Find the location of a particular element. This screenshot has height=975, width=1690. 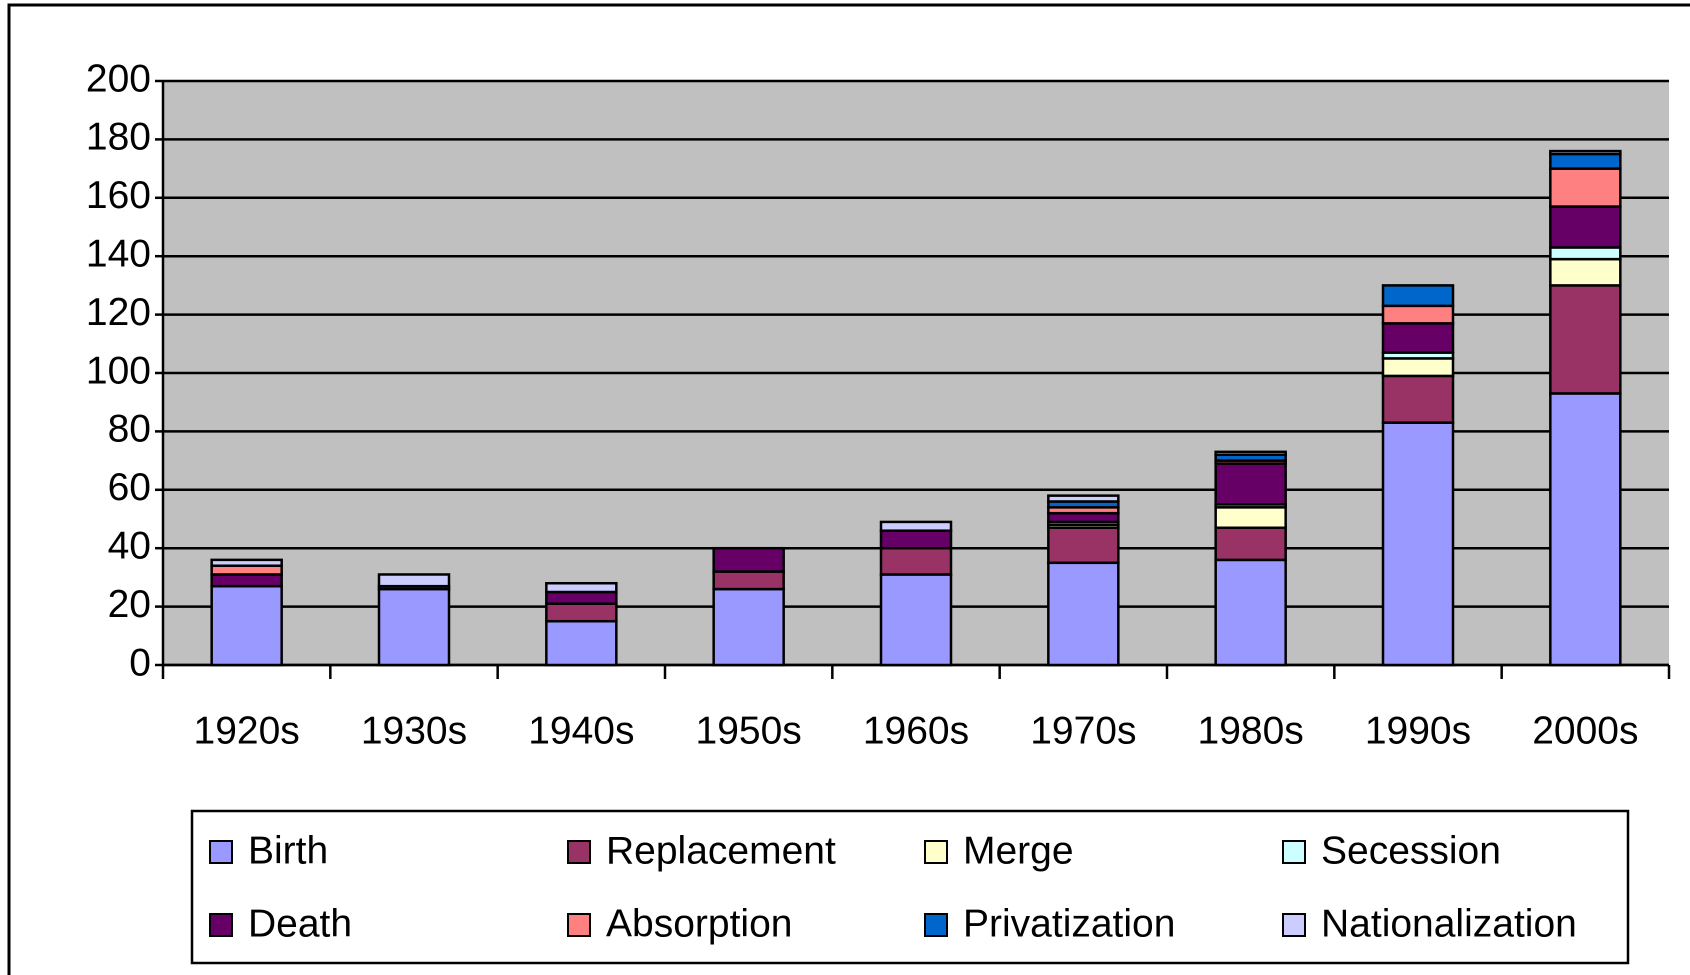

y-tick-label: 100 is located at coordinates (118, 370).